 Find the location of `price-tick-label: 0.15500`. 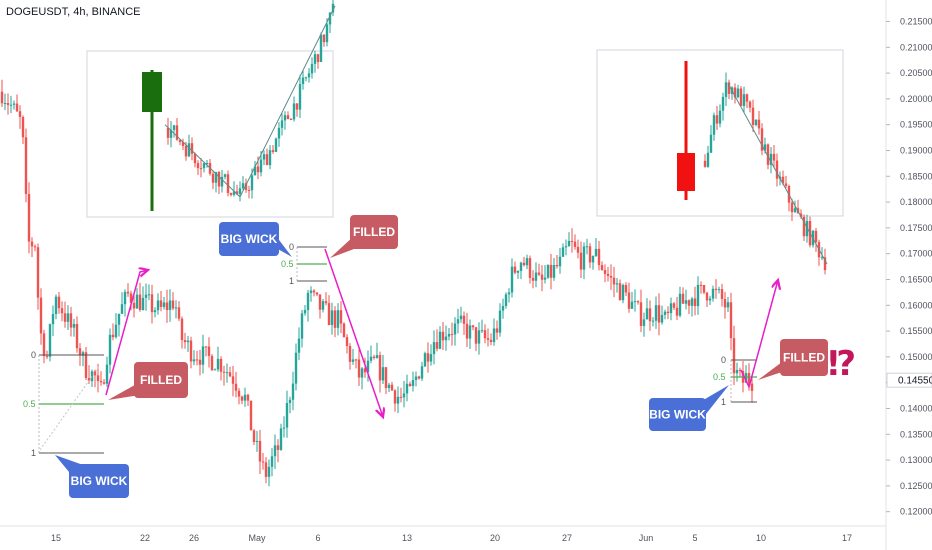

price-tick-label: 0.15500 is located at coordinates (916, 331).